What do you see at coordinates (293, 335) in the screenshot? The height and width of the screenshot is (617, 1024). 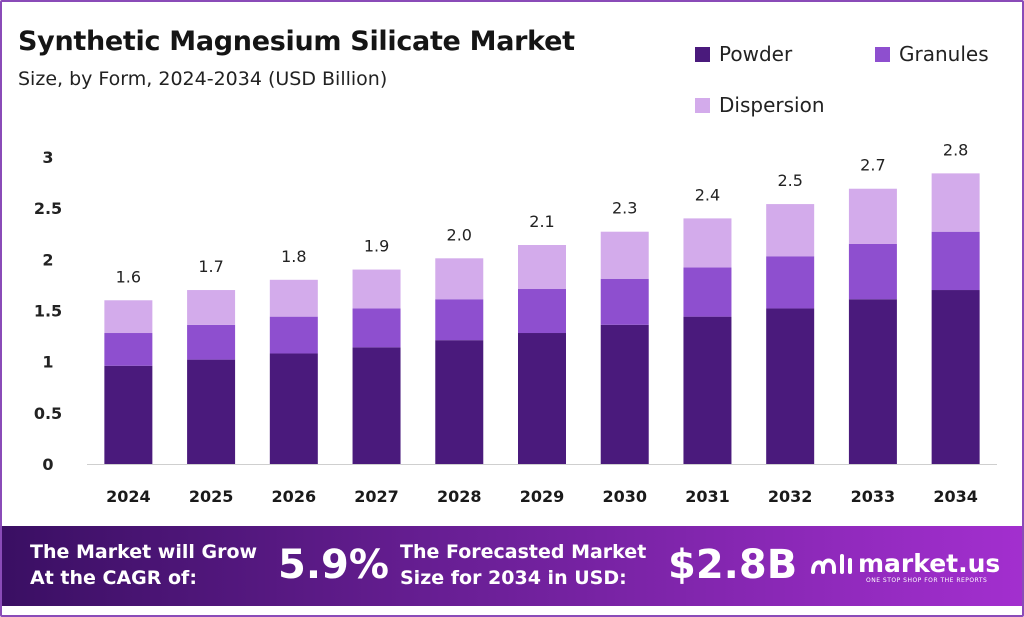 I see `bar-granules-2026` at bounding box center [293, 335].